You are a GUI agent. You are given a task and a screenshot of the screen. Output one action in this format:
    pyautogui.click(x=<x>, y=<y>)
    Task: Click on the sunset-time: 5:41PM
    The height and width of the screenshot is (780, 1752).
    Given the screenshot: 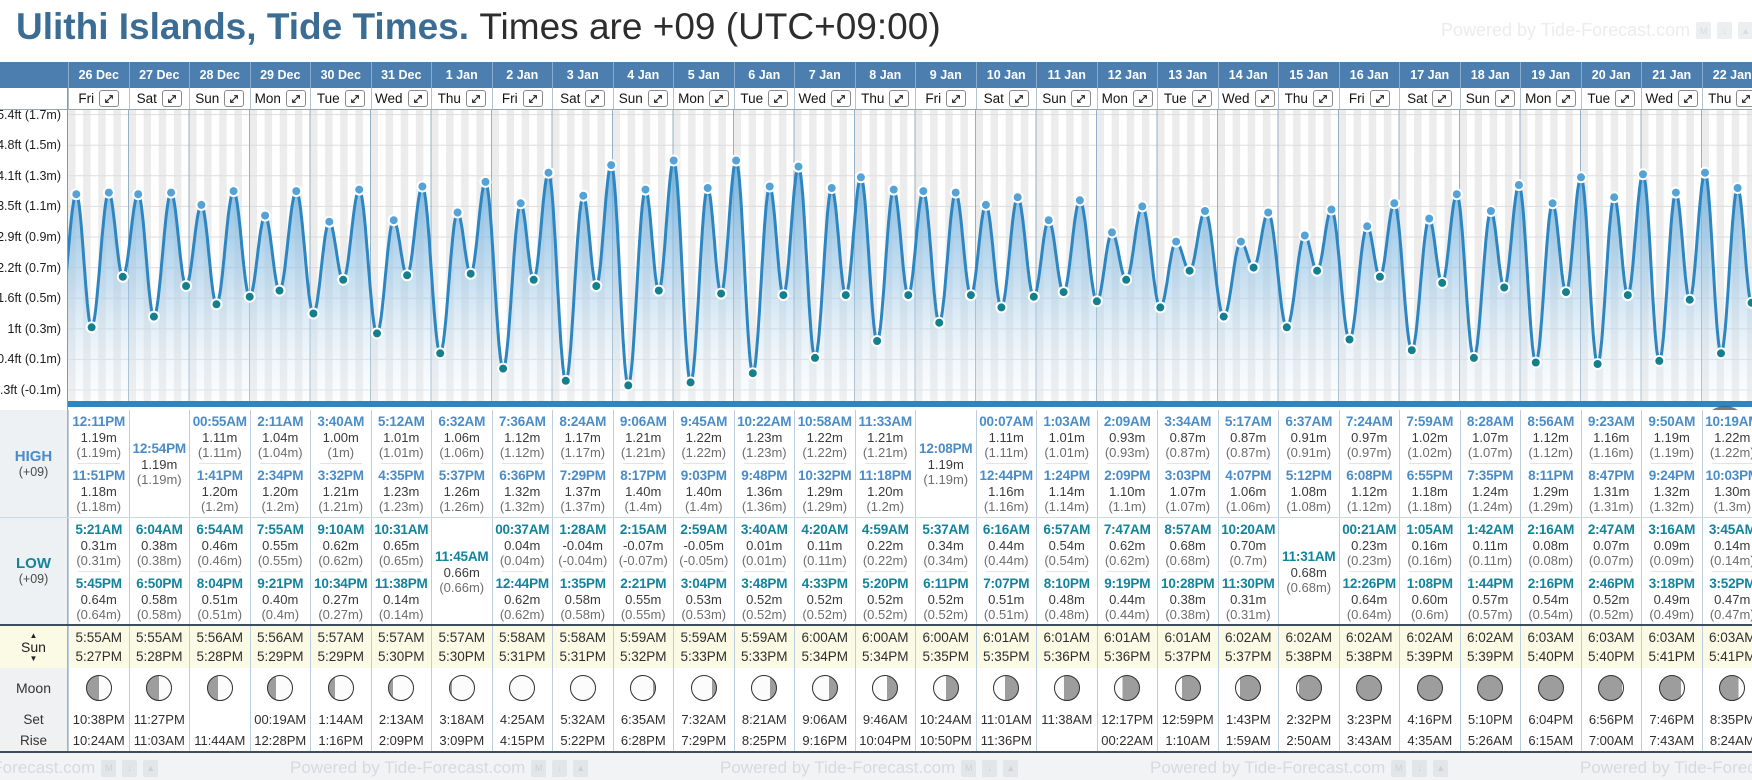 What is the action you would take?
    pyautogui.click(x=1672, y=656)
    